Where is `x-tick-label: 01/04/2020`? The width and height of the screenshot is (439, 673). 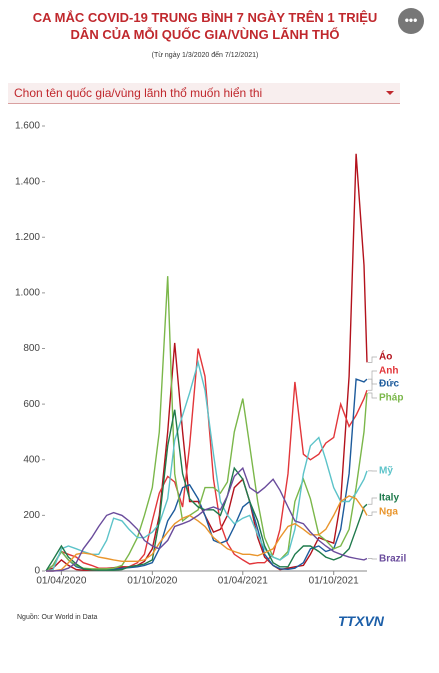 x-tick-label: 01/04/2020 is located at coordinates (61, 581).